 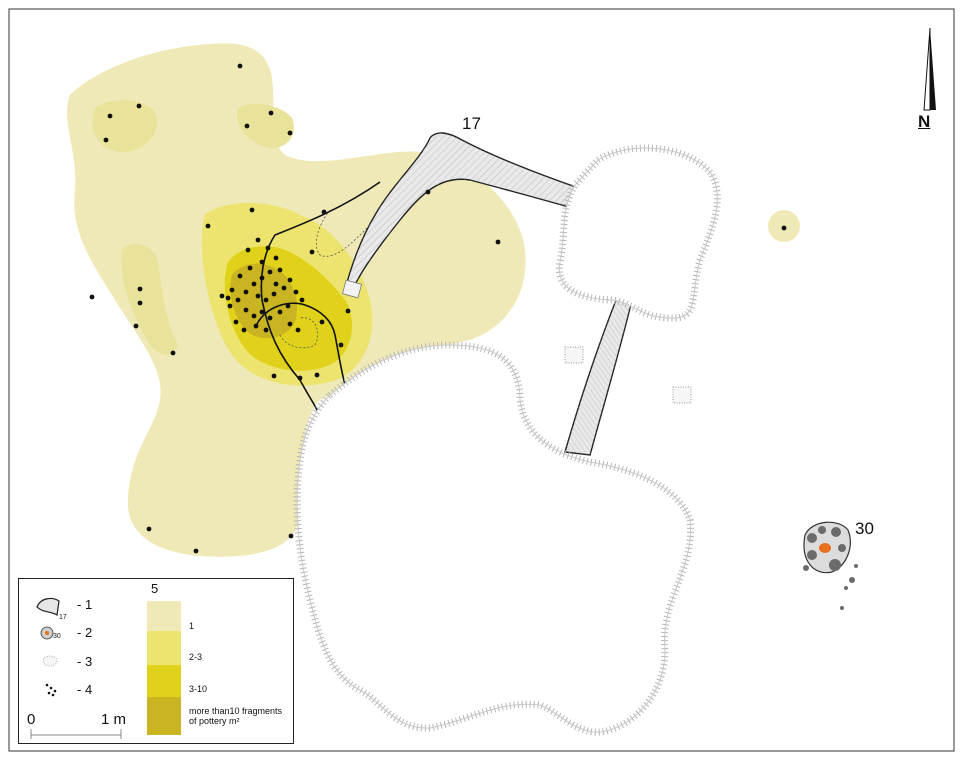 What do you see at coordinates (467, 211) in the screenshot?
I see `feature-17-ditch-hatch` at bounding box center [467, 211].